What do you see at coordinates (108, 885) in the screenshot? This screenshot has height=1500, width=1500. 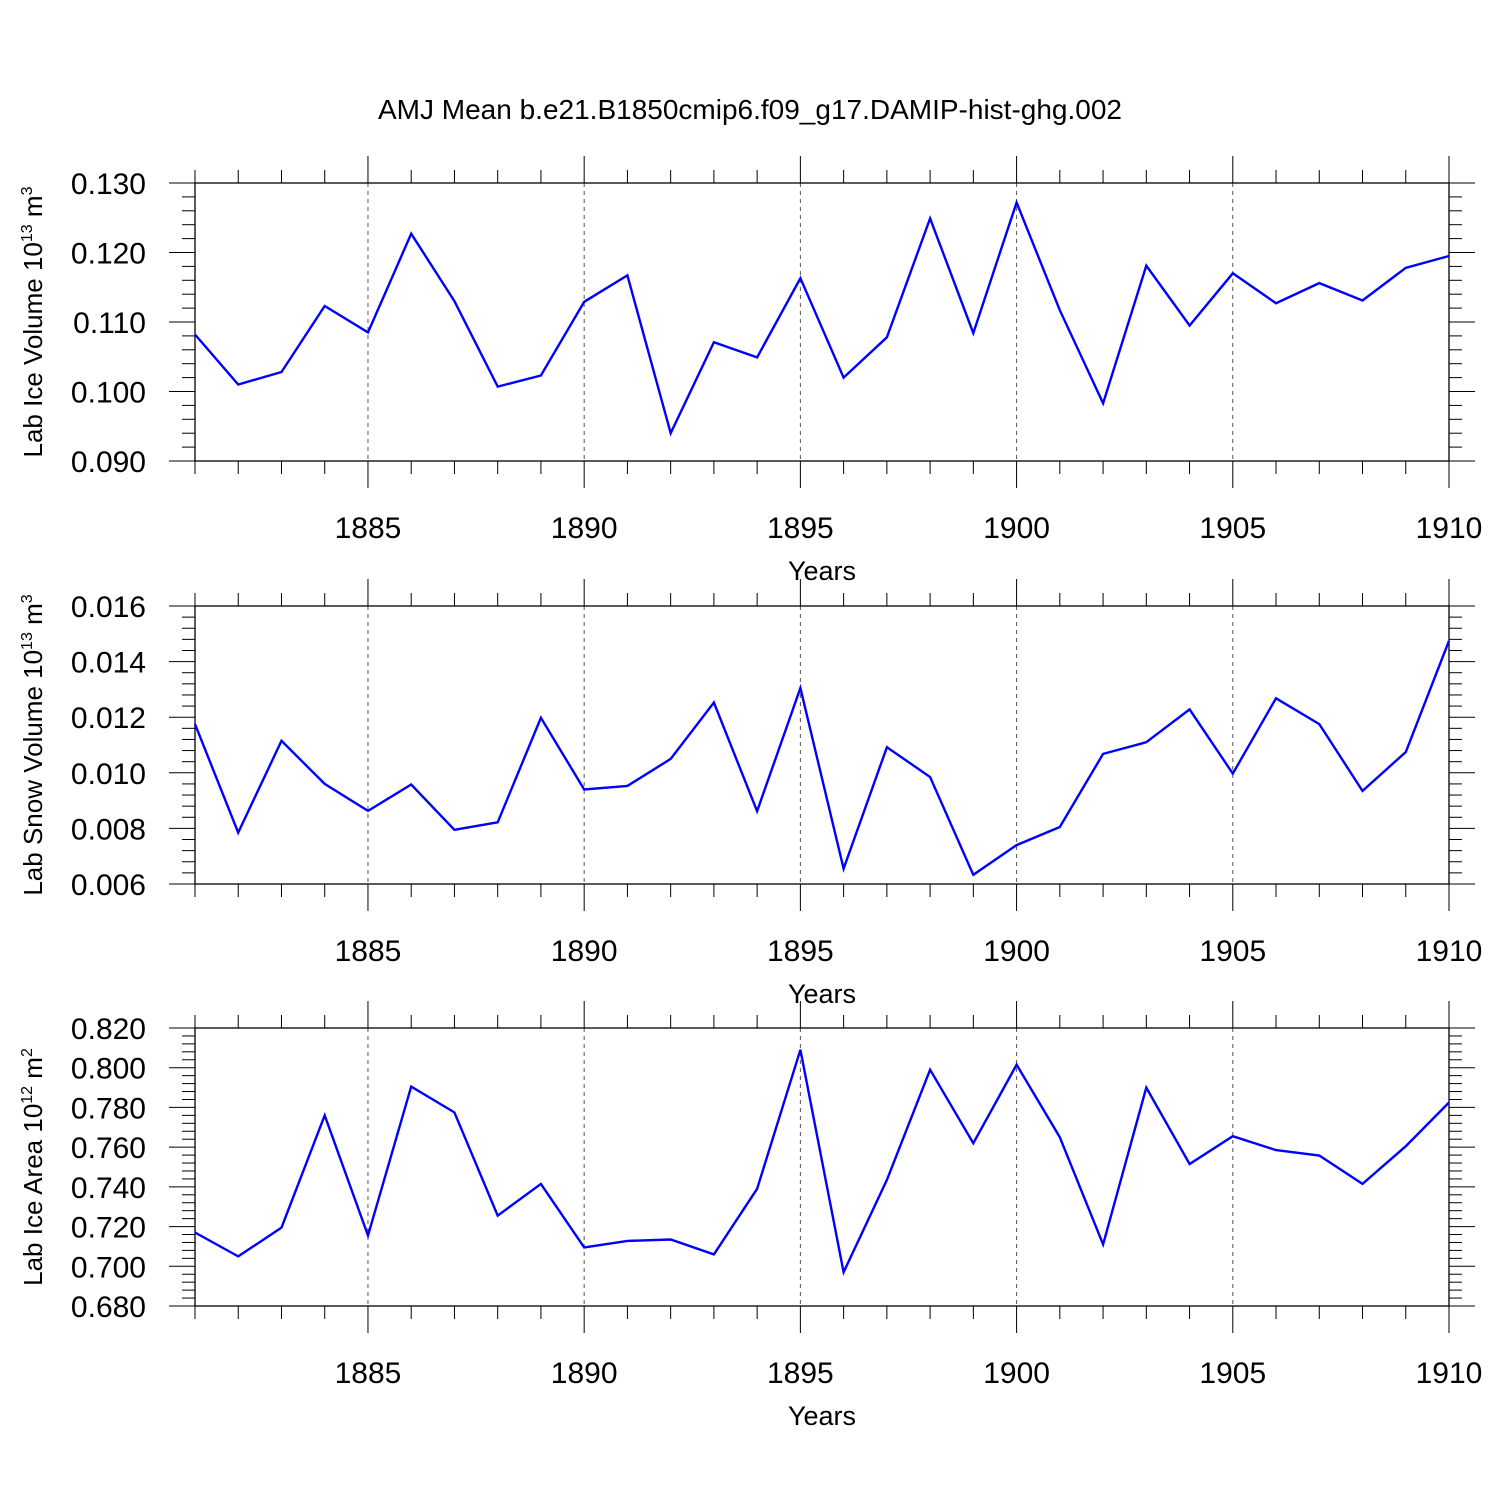 I see `y-tick-label: 0.006` at bounding box center [108, 885].